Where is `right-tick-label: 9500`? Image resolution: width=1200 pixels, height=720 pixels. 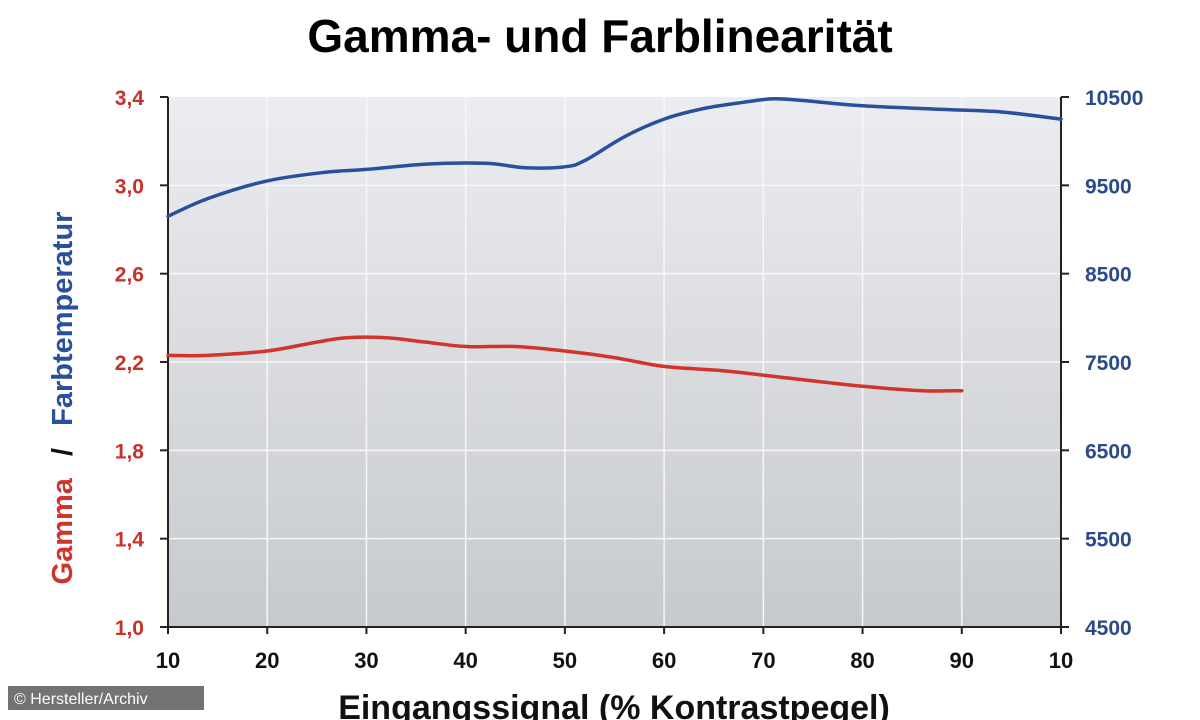 right-tick-label: 9500 is located at coordinates (1108, 186).